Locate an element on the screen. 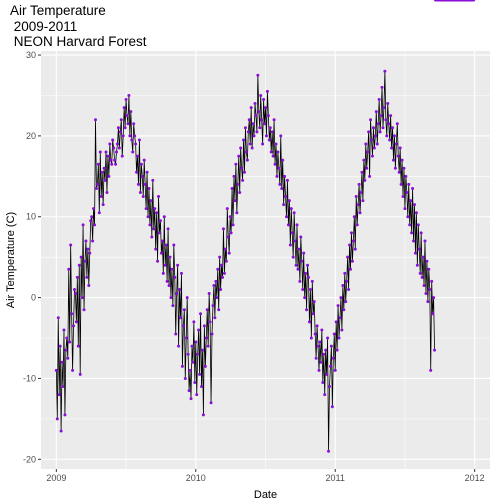 The image size is (504, 504). x-tick-label: 2010 is located at coordinates (196, 478).